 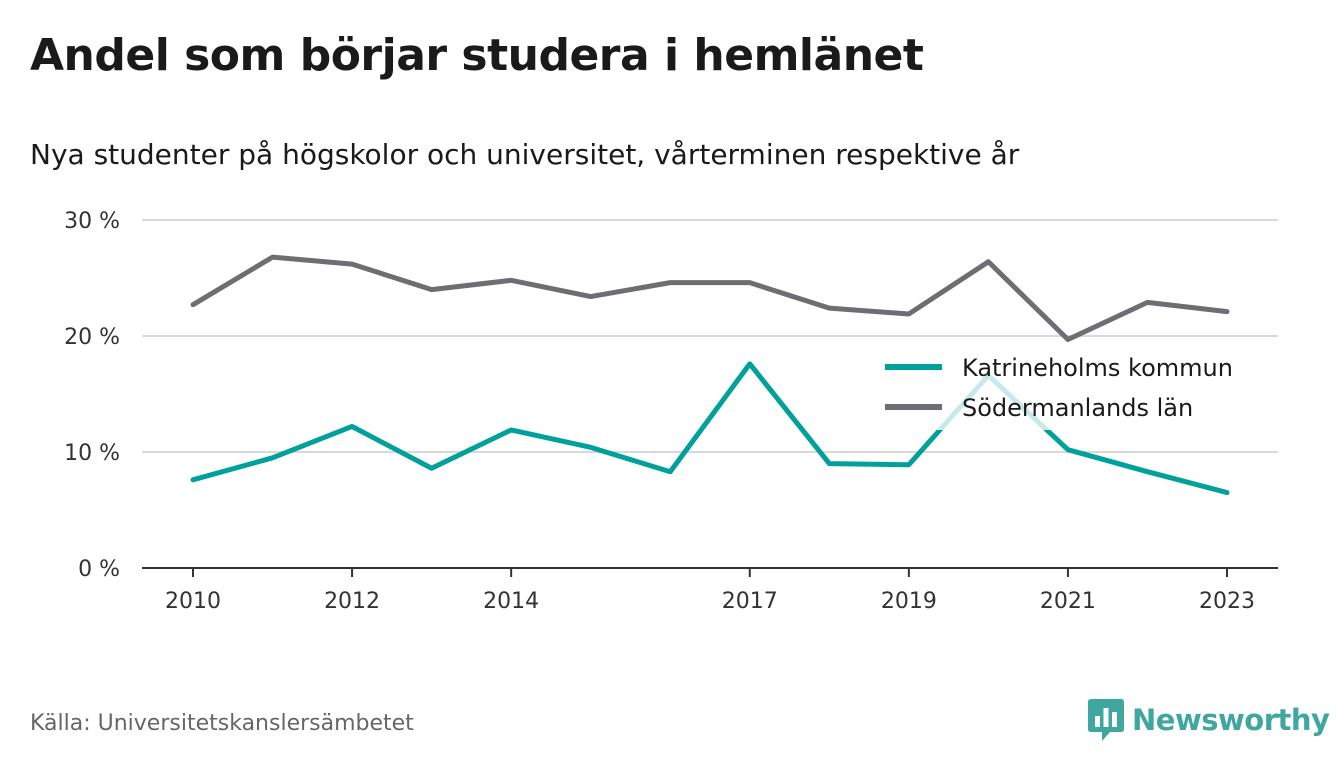 What do you see at coordinates (222, 723) in the screenshot?
I see `source-note: Källa: Universitetskanslersämbetet` at bounding box center [222, 723].